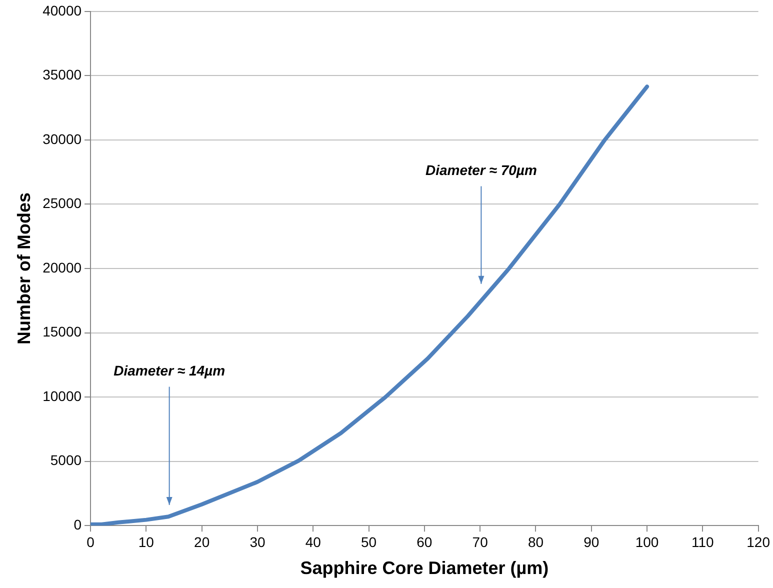  What do you see at coordinates (703, 542) in the screenshot?
I see `x-tick-label: 110` at bounding box center [703, 542].